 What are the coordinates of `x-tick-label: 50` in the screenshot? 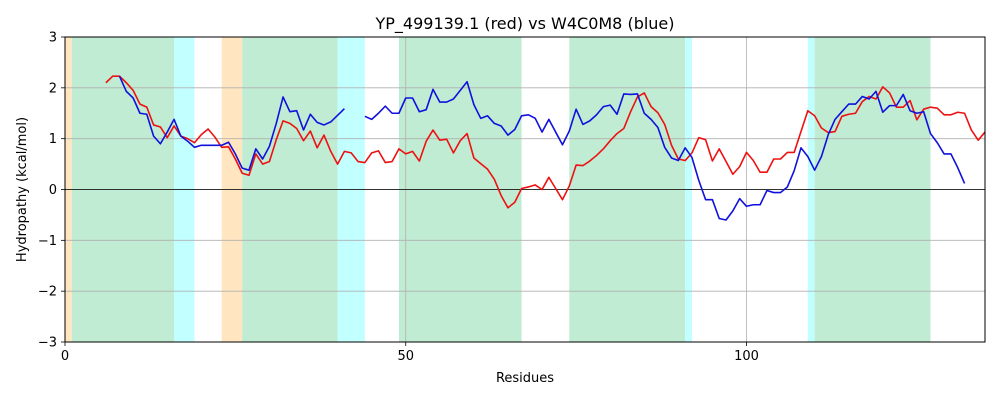 It's located at (405, 356).